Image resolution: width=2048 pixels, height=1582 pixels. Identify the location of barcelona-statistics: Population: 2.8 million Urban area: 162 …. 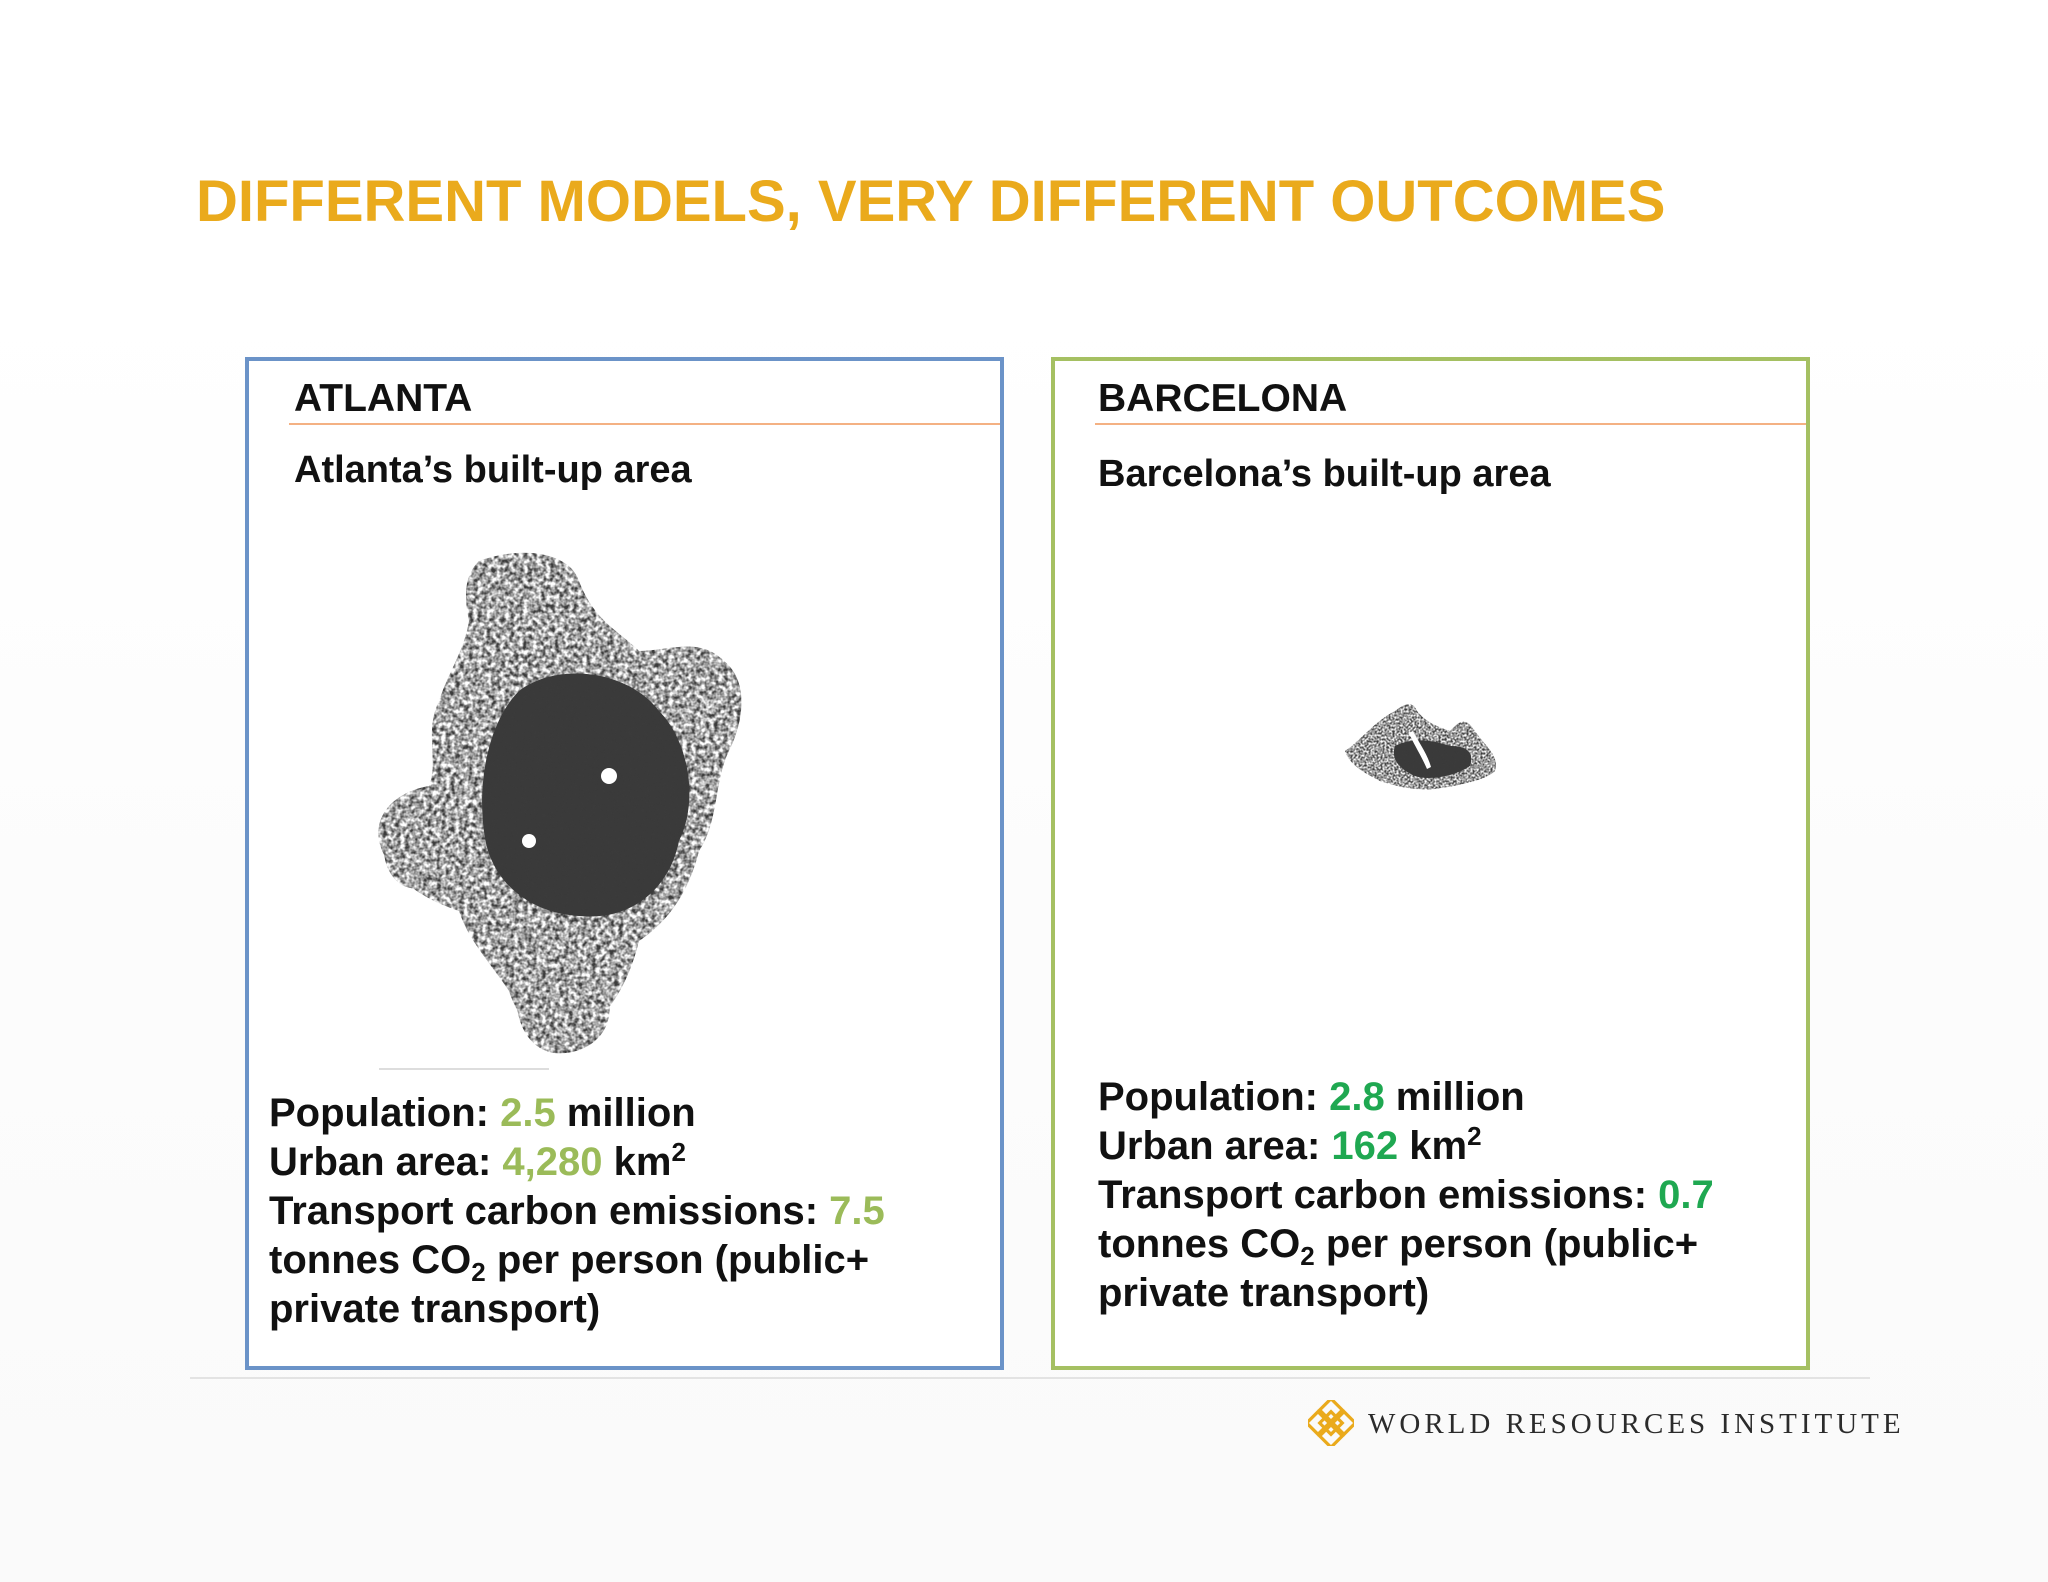
(1448, 1195).